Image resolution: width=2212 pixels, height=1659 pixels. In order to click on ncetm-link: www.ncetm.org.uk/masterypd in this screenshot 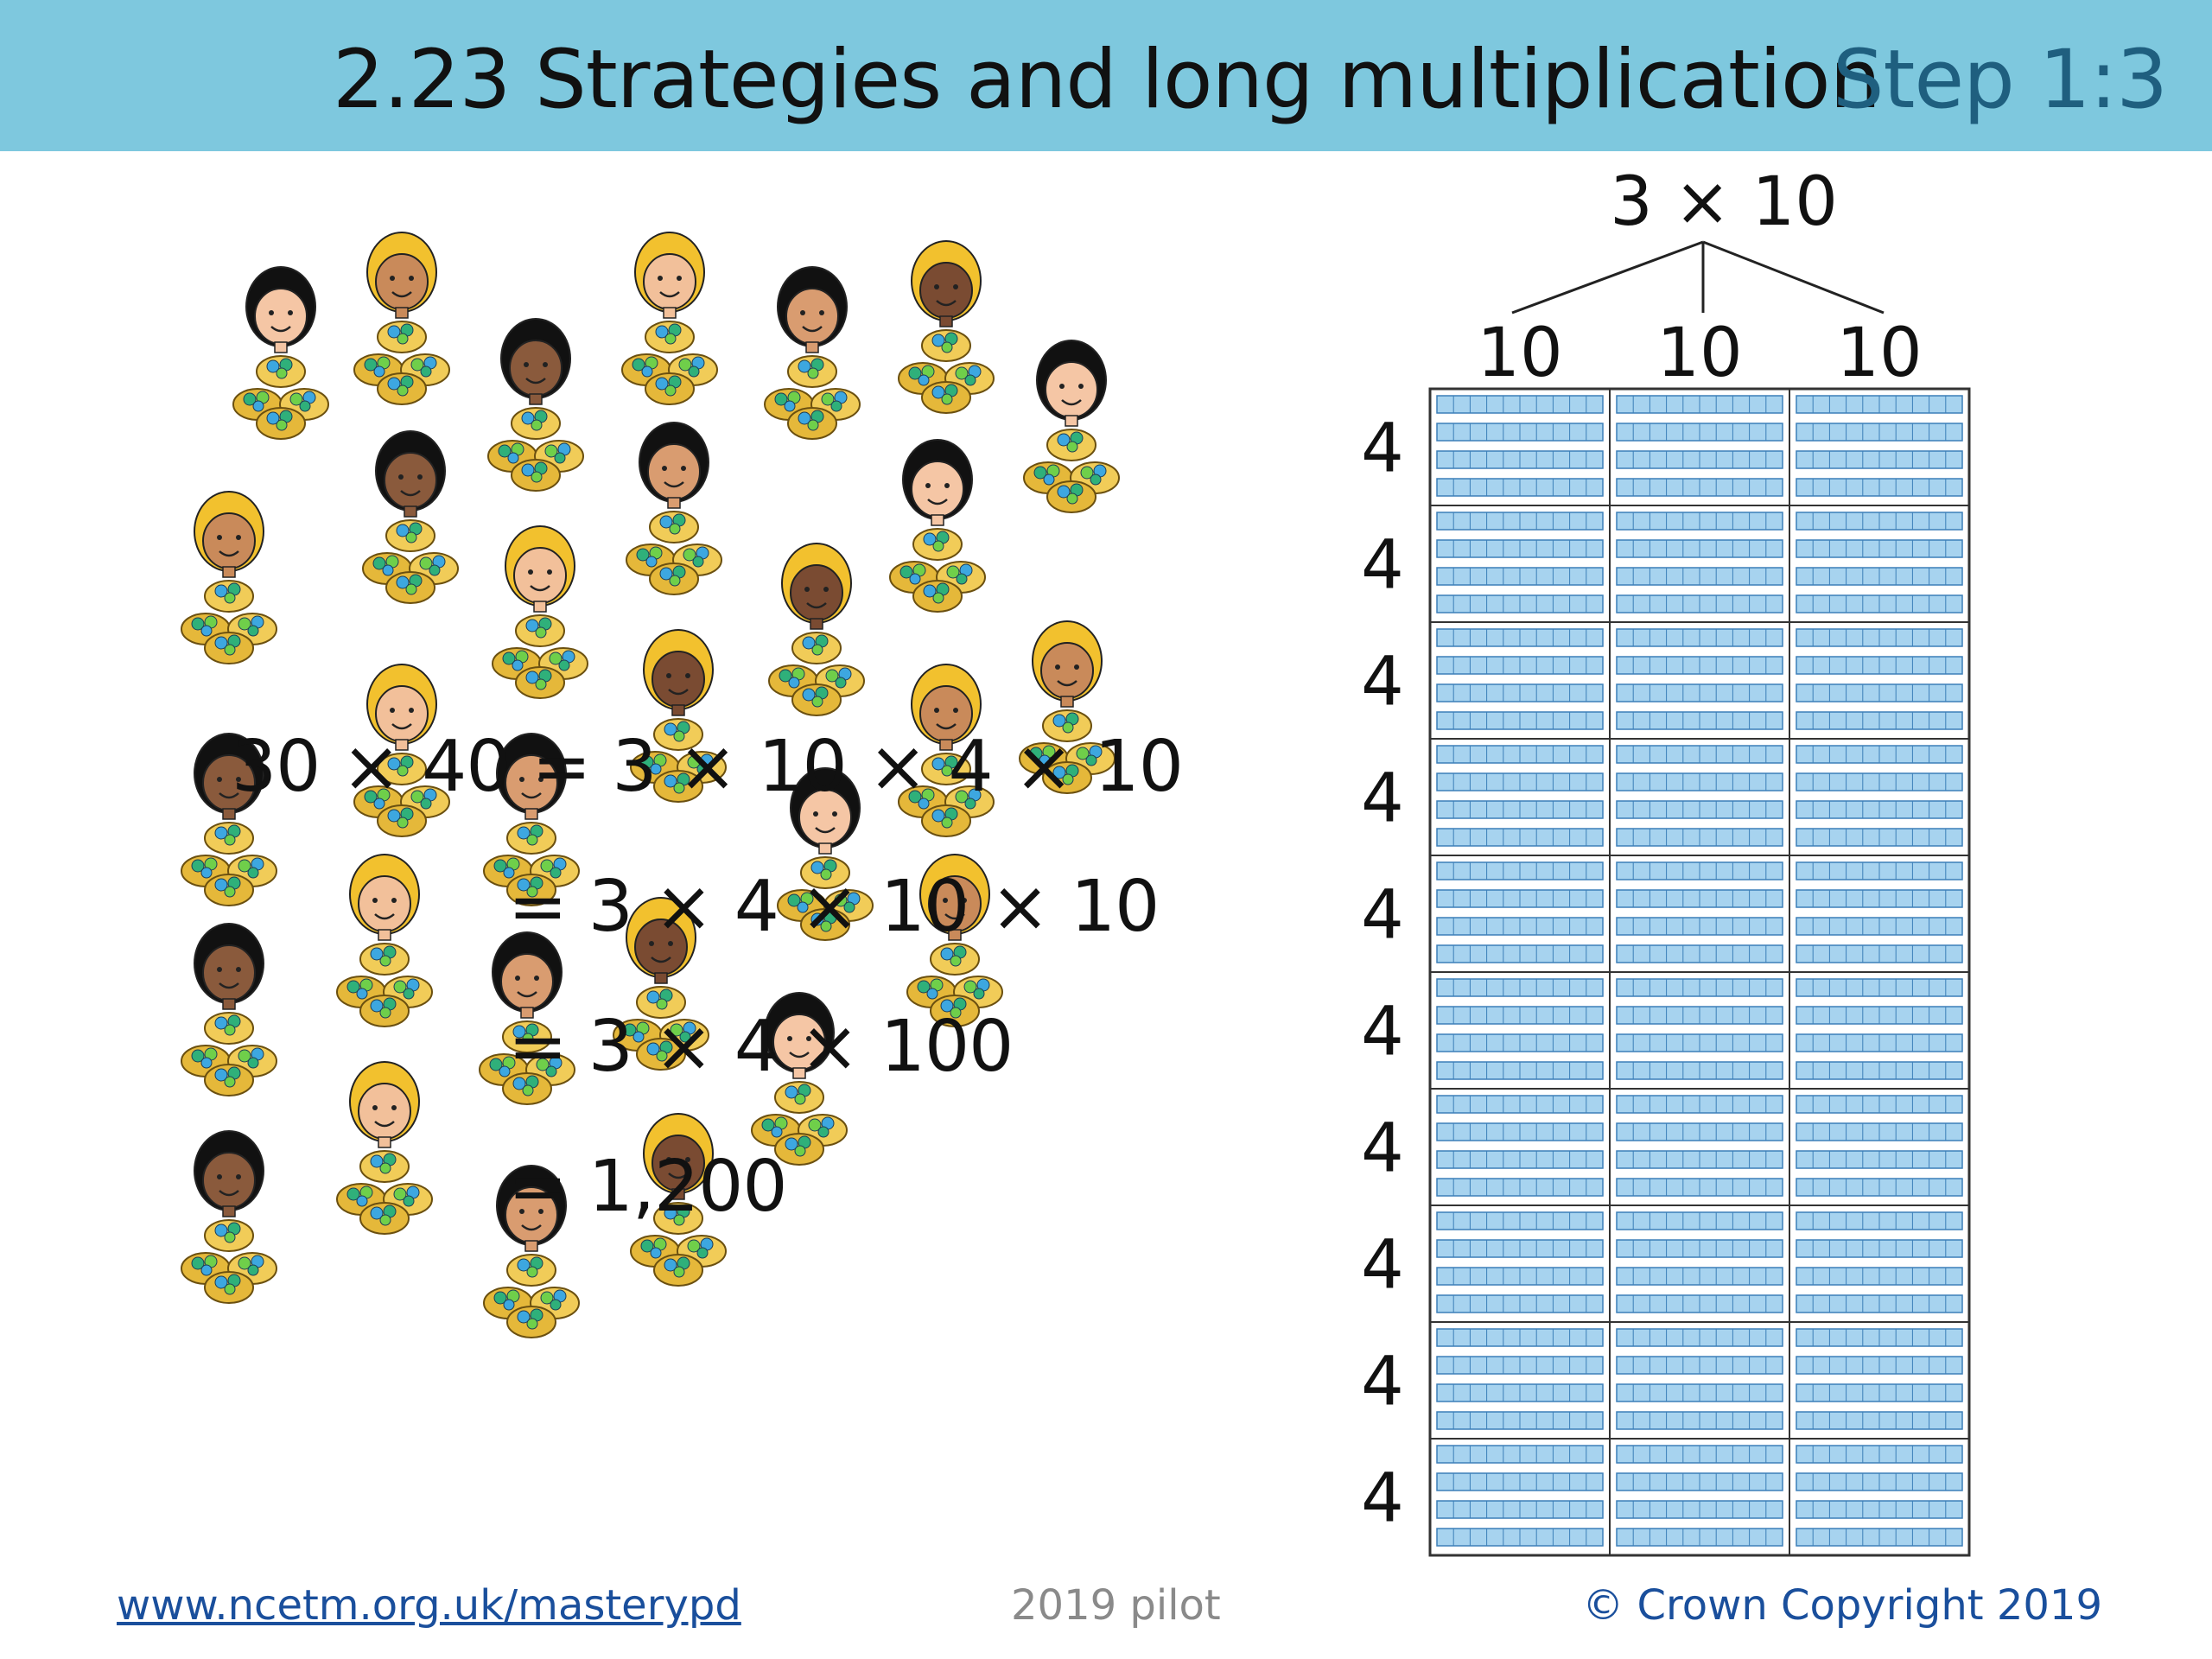, I will do `click(429, 1605)`.